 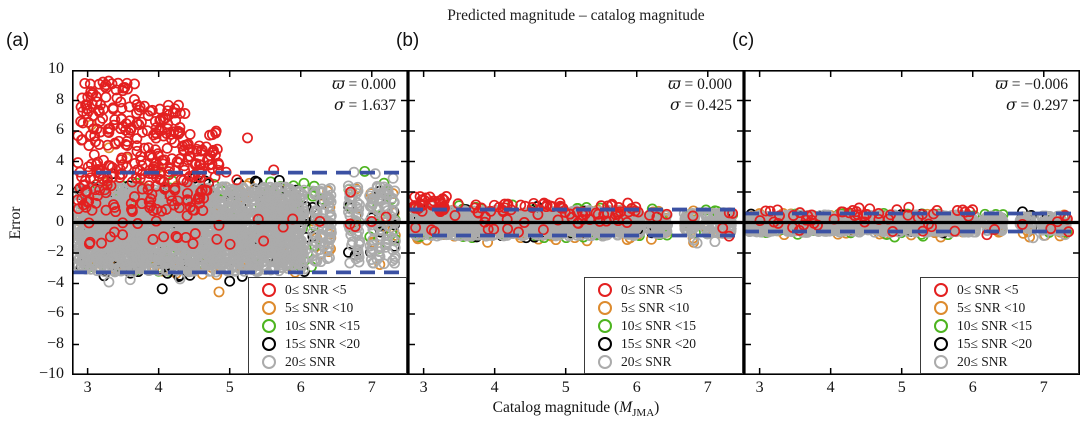 I want to click on y-tick-label: 8, so click(x=60, y=99).